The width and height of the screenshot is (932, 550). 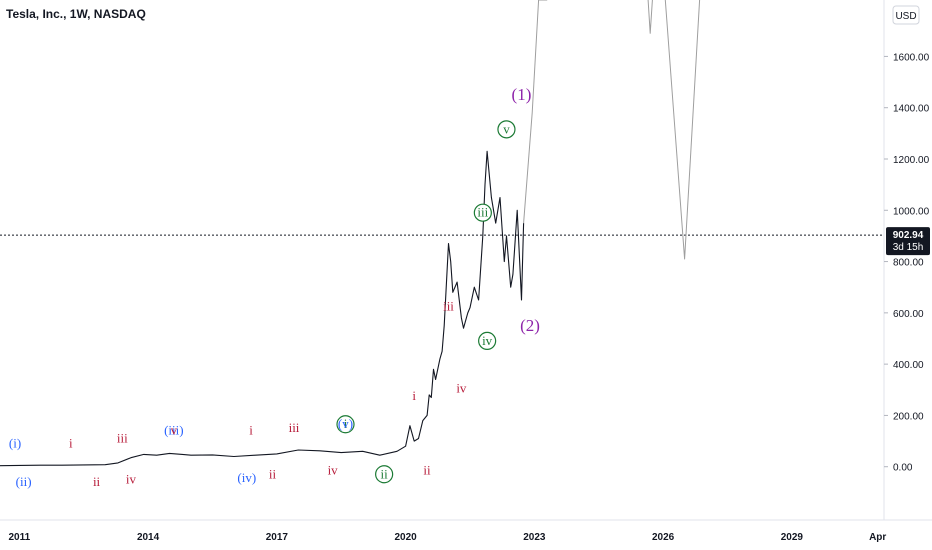 I want to click on y-tick-label: 0.00, so click(x=903, y=468).